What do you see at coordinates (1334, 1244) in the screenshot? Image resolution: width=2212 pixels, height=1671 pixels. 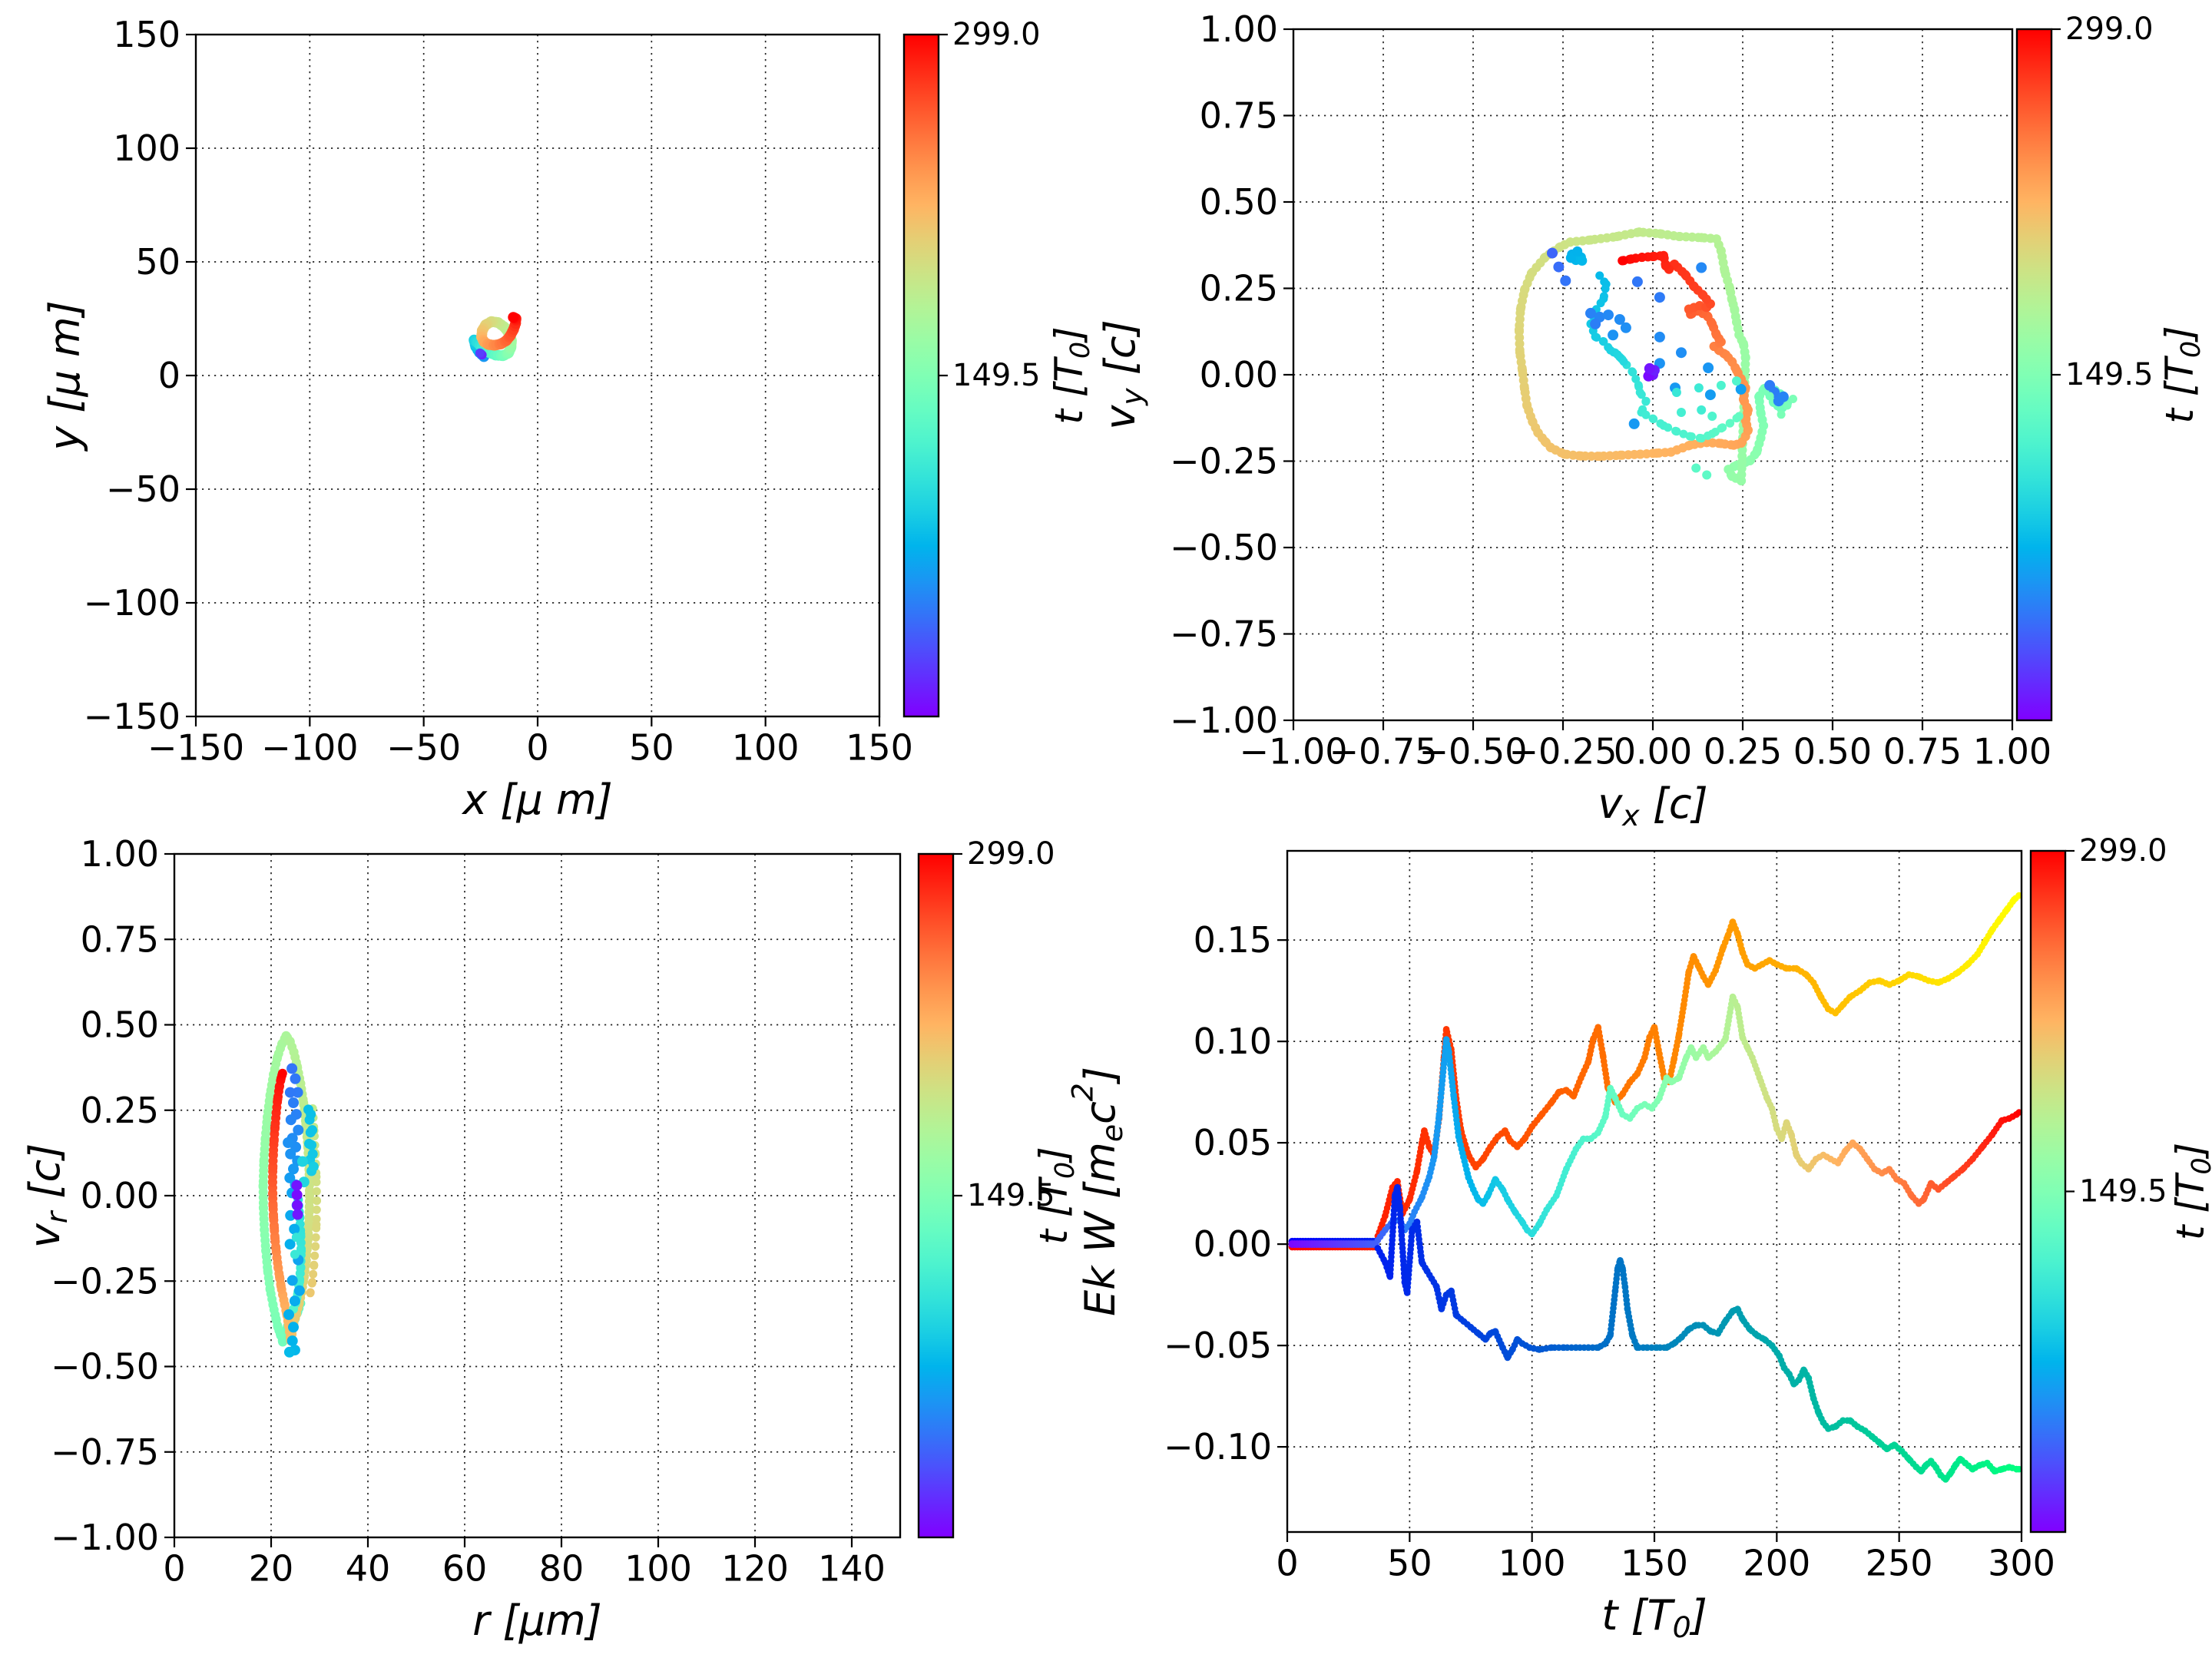 I see `series-flat-start-rainbow` at bounding box center [1334, 1244].